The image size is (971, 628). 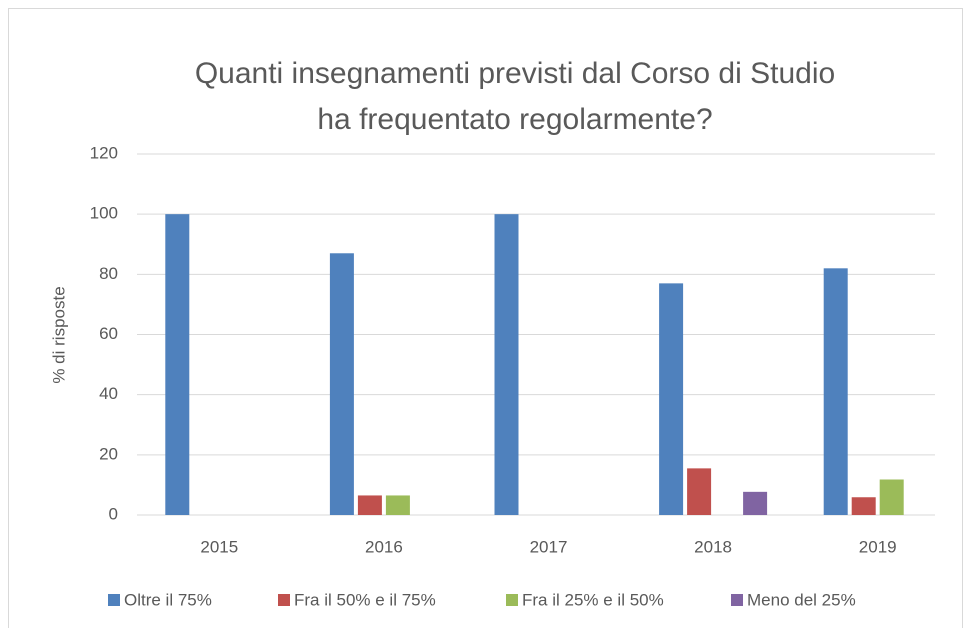 I want to click on y-tick-label: 60, so click(x=108, y=333).